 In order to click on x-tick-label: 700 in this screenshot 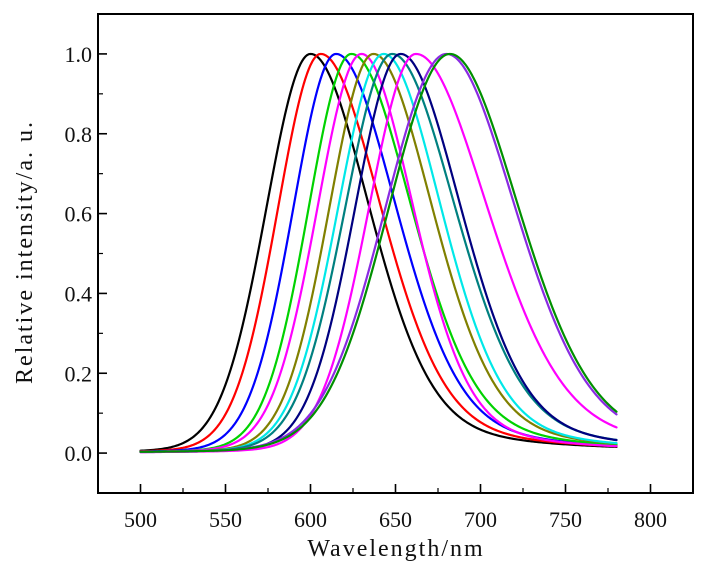, I will do `click(480, 519)`.